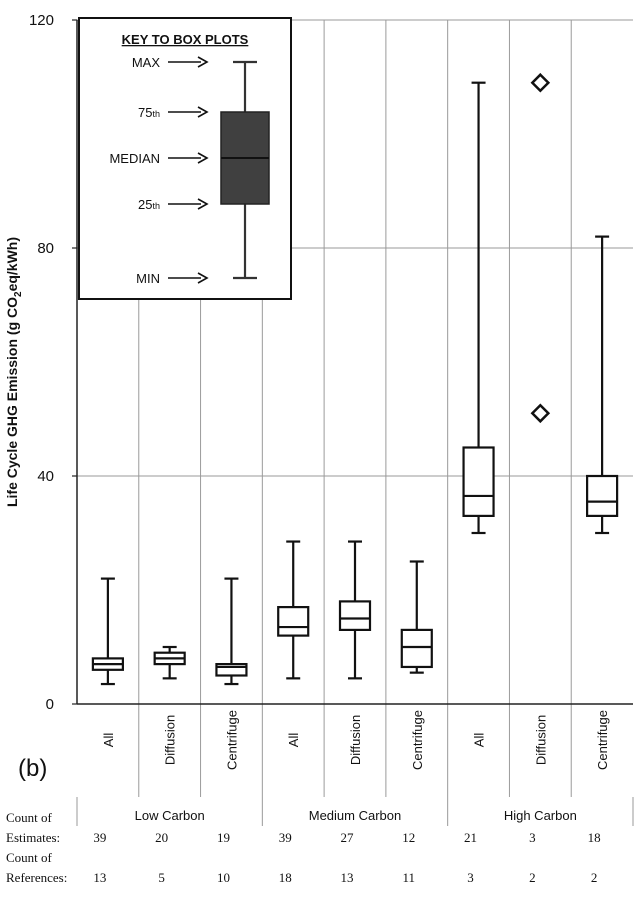  Describe the element at coordinates (41, 20) in the screenshot. I see `y-tick-label: 120` at that location.